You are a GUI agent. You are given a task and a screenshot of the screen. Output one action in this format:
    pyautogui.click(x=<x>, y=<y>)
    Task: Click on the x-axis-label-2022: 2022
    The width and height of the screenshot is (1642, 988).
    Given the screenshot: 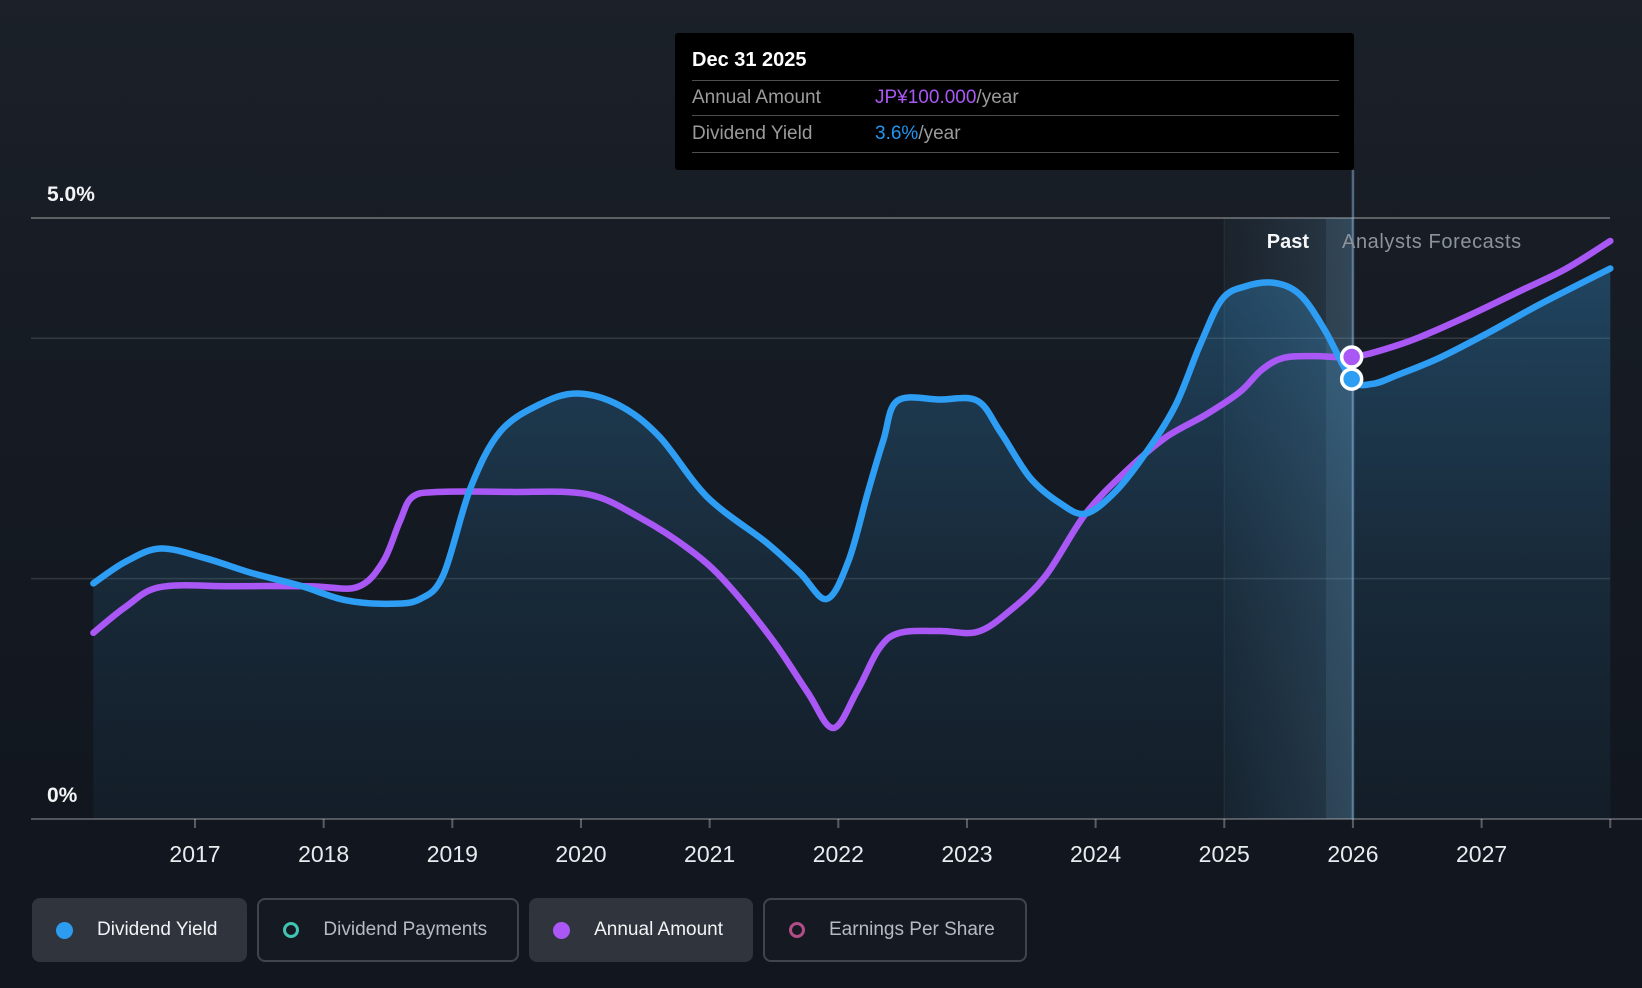 What is the action you would take?
    pyautogui.click(x=838, y=854)
    